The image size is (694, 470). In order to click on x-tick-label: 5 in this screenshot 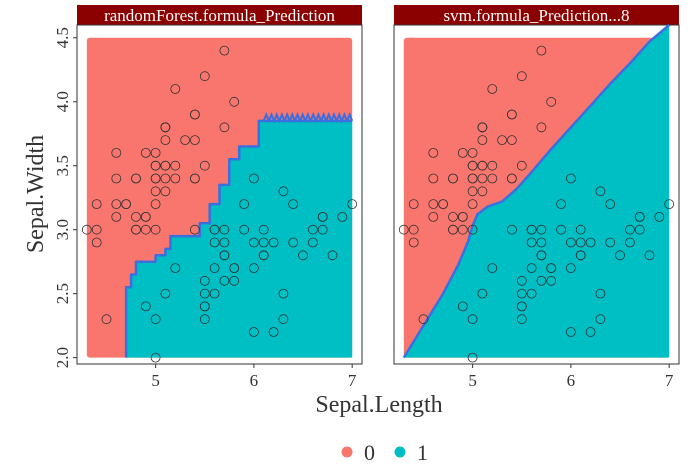, I will do `click(155, 380)`.